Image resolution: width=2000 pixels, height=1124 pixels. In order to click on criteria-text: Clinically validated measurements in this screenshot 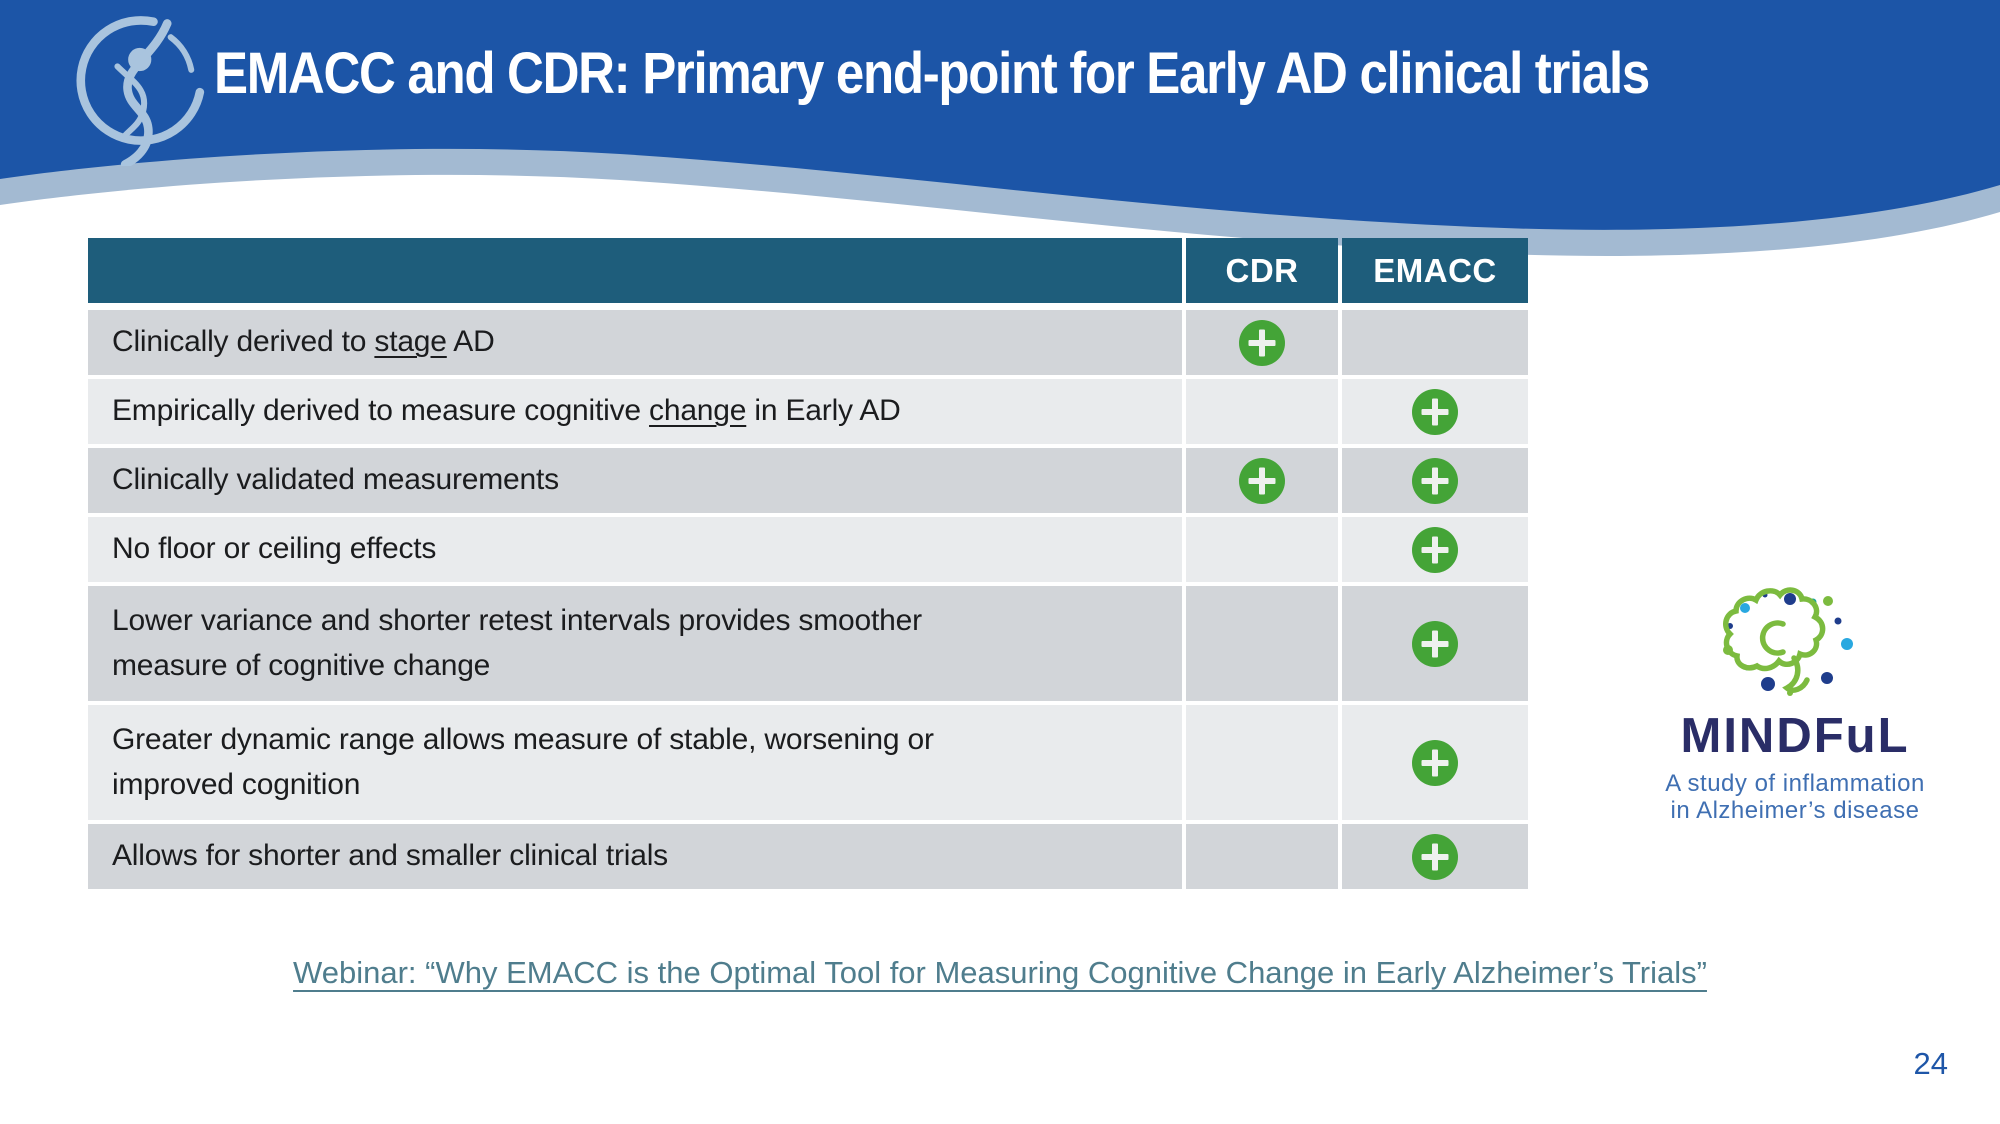, I will do `click(635, 480)`.